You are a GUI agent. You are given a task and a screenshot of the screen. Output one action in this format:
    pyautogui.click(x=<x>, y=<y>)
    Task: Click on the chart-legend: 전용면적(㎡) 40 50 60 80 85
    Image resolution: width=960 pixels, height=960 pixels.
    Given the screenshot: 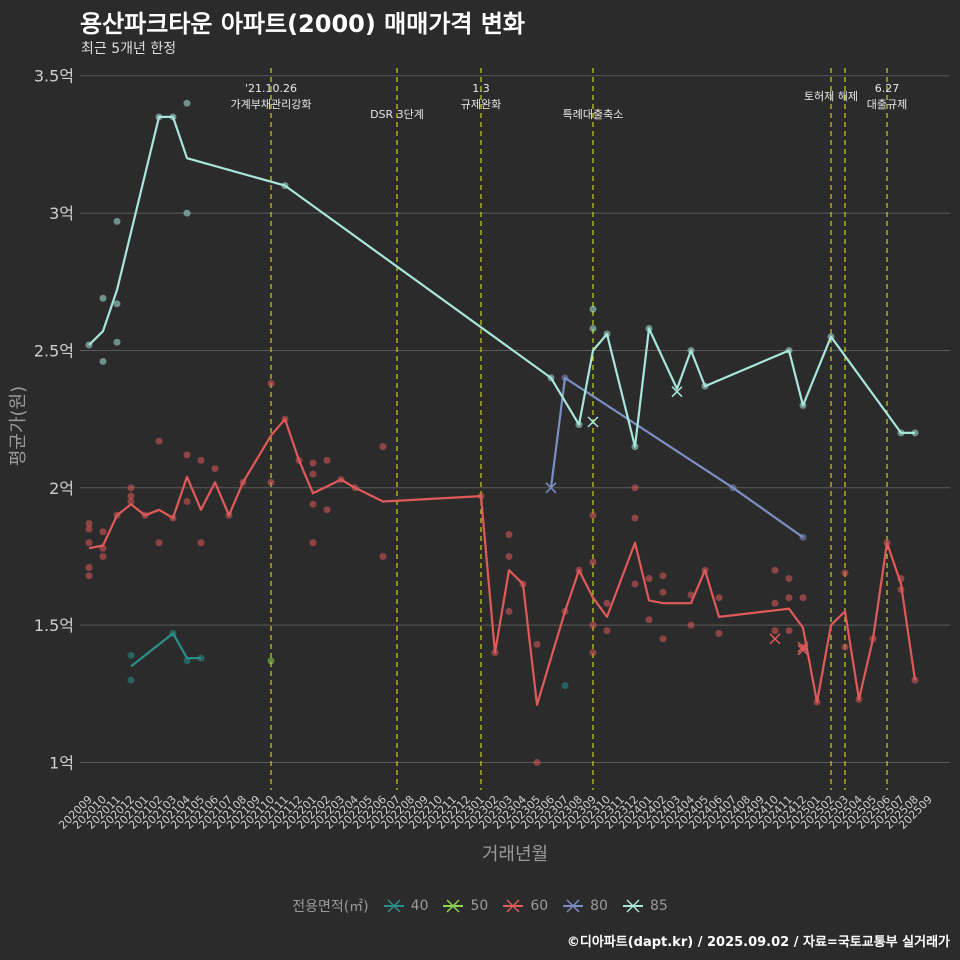 What is the action you would take?
    pyautogui.click(x=480, y=906)
    